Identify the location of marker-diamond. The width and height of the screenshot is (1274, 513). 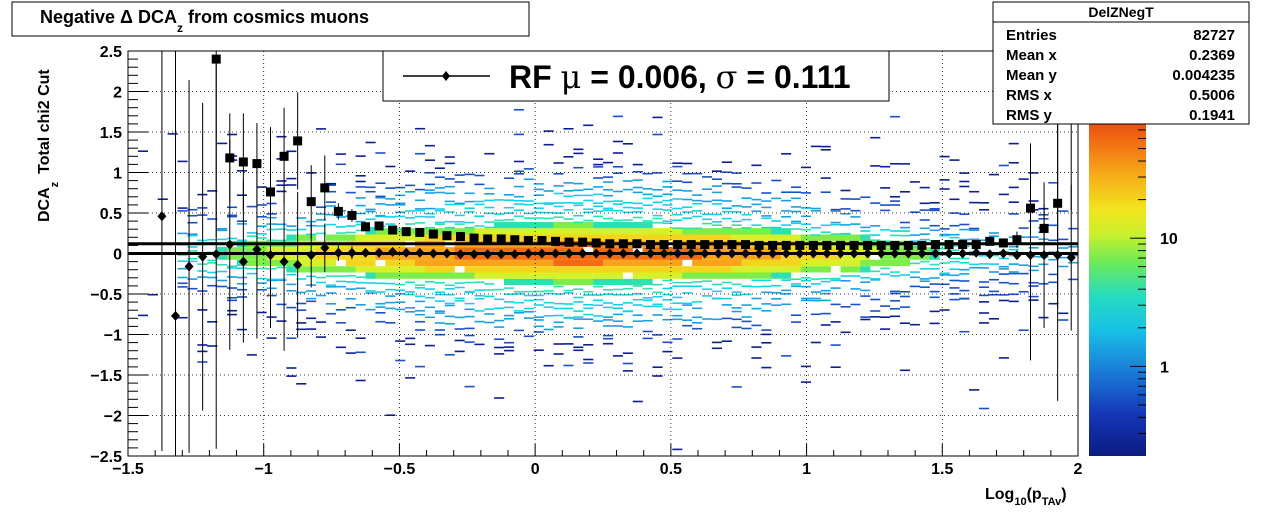
(637, 253).